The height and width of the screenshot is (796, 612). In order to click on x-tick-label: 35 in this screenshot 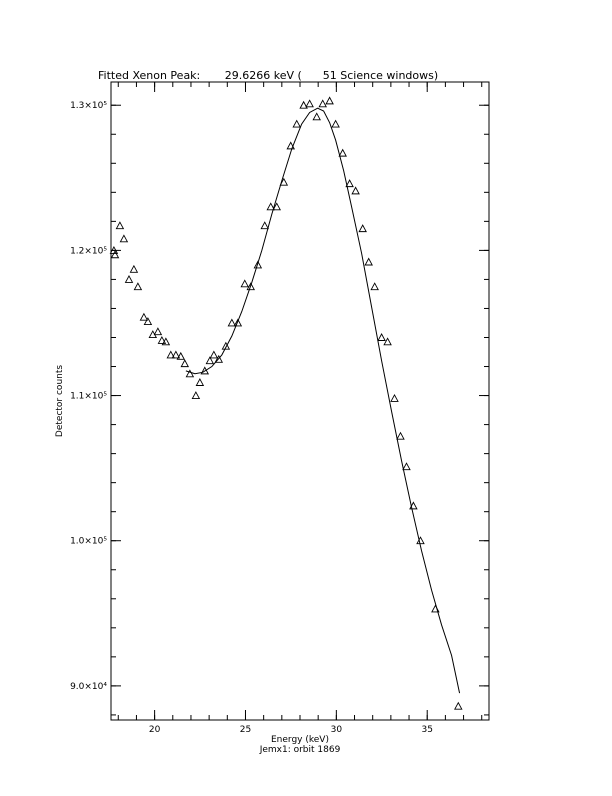, I will do `click(426, 730)`.